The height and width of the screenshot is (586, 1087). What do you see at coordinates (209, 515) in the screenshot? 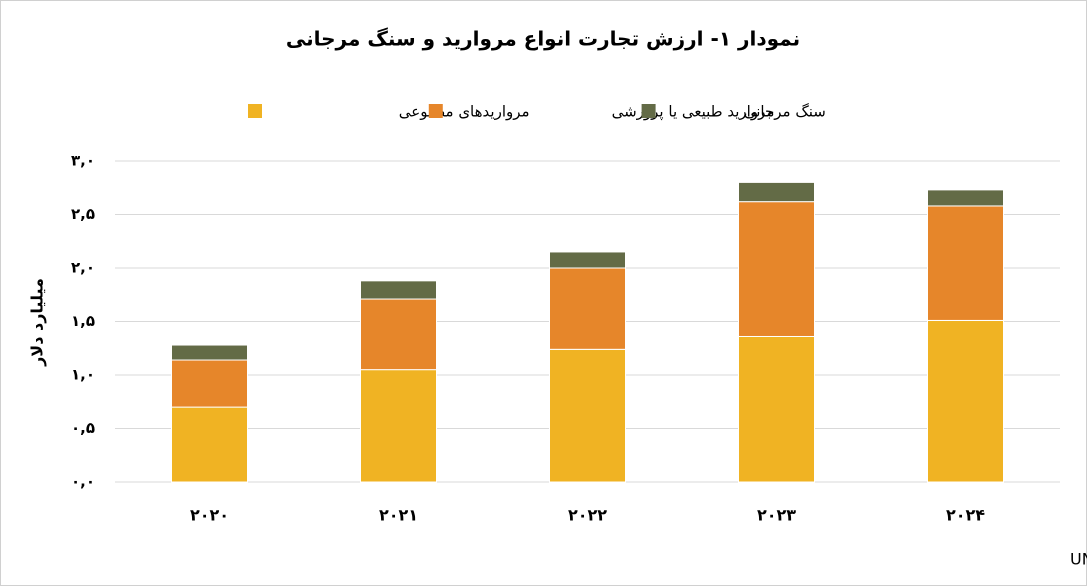
I see `x-tick-label: ۲۰۲۰` at bounding box center [209, 515].